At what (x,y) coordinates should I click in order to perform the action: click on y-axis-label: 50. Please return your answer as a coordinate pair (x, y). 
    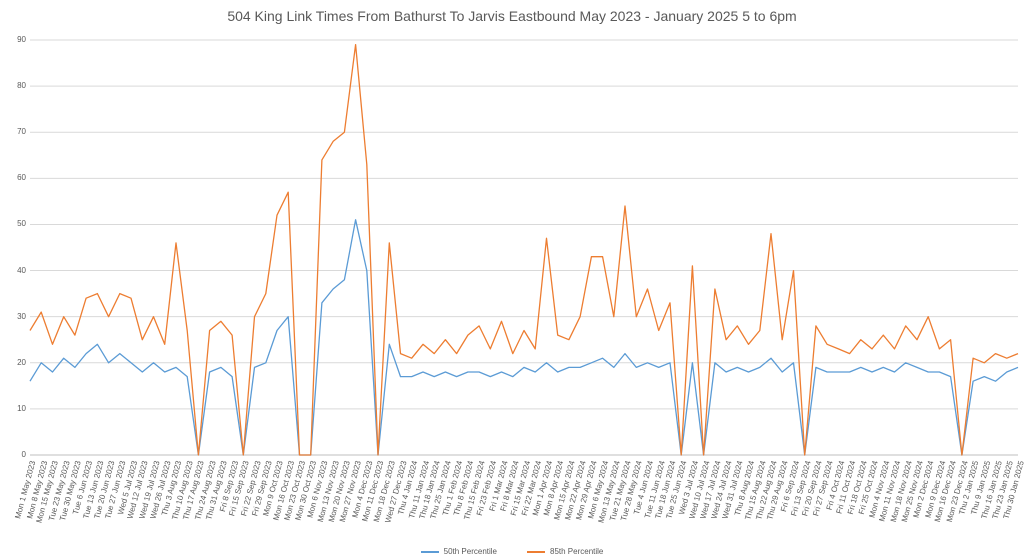
    Looking at the image, I should click on (21, 224).